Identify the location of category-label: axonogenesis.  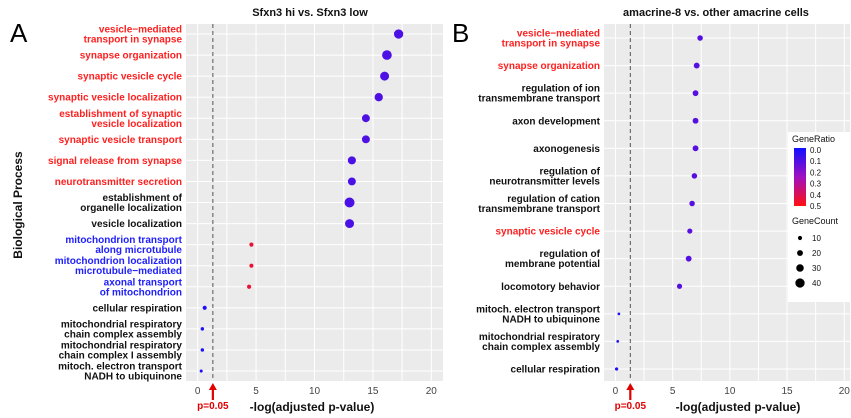
(566, 149).